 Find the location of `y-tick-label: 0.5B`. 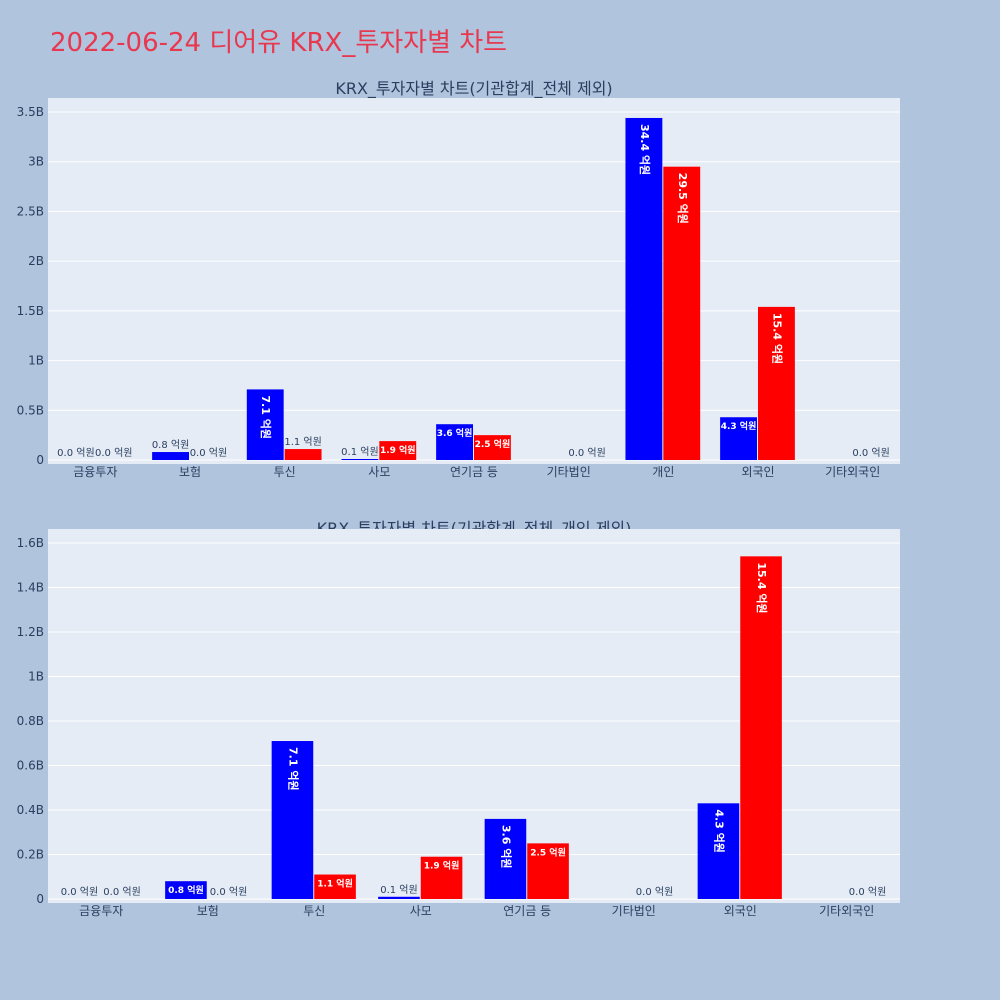

y-tick-label: 0.5B is located at coordinates (30, 410).